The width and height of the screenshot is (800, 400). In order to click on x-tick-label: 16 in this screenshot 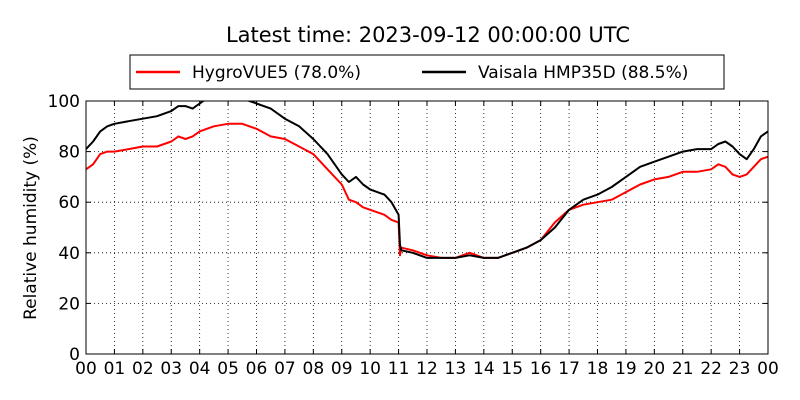, I will do `click(541, 369)`.